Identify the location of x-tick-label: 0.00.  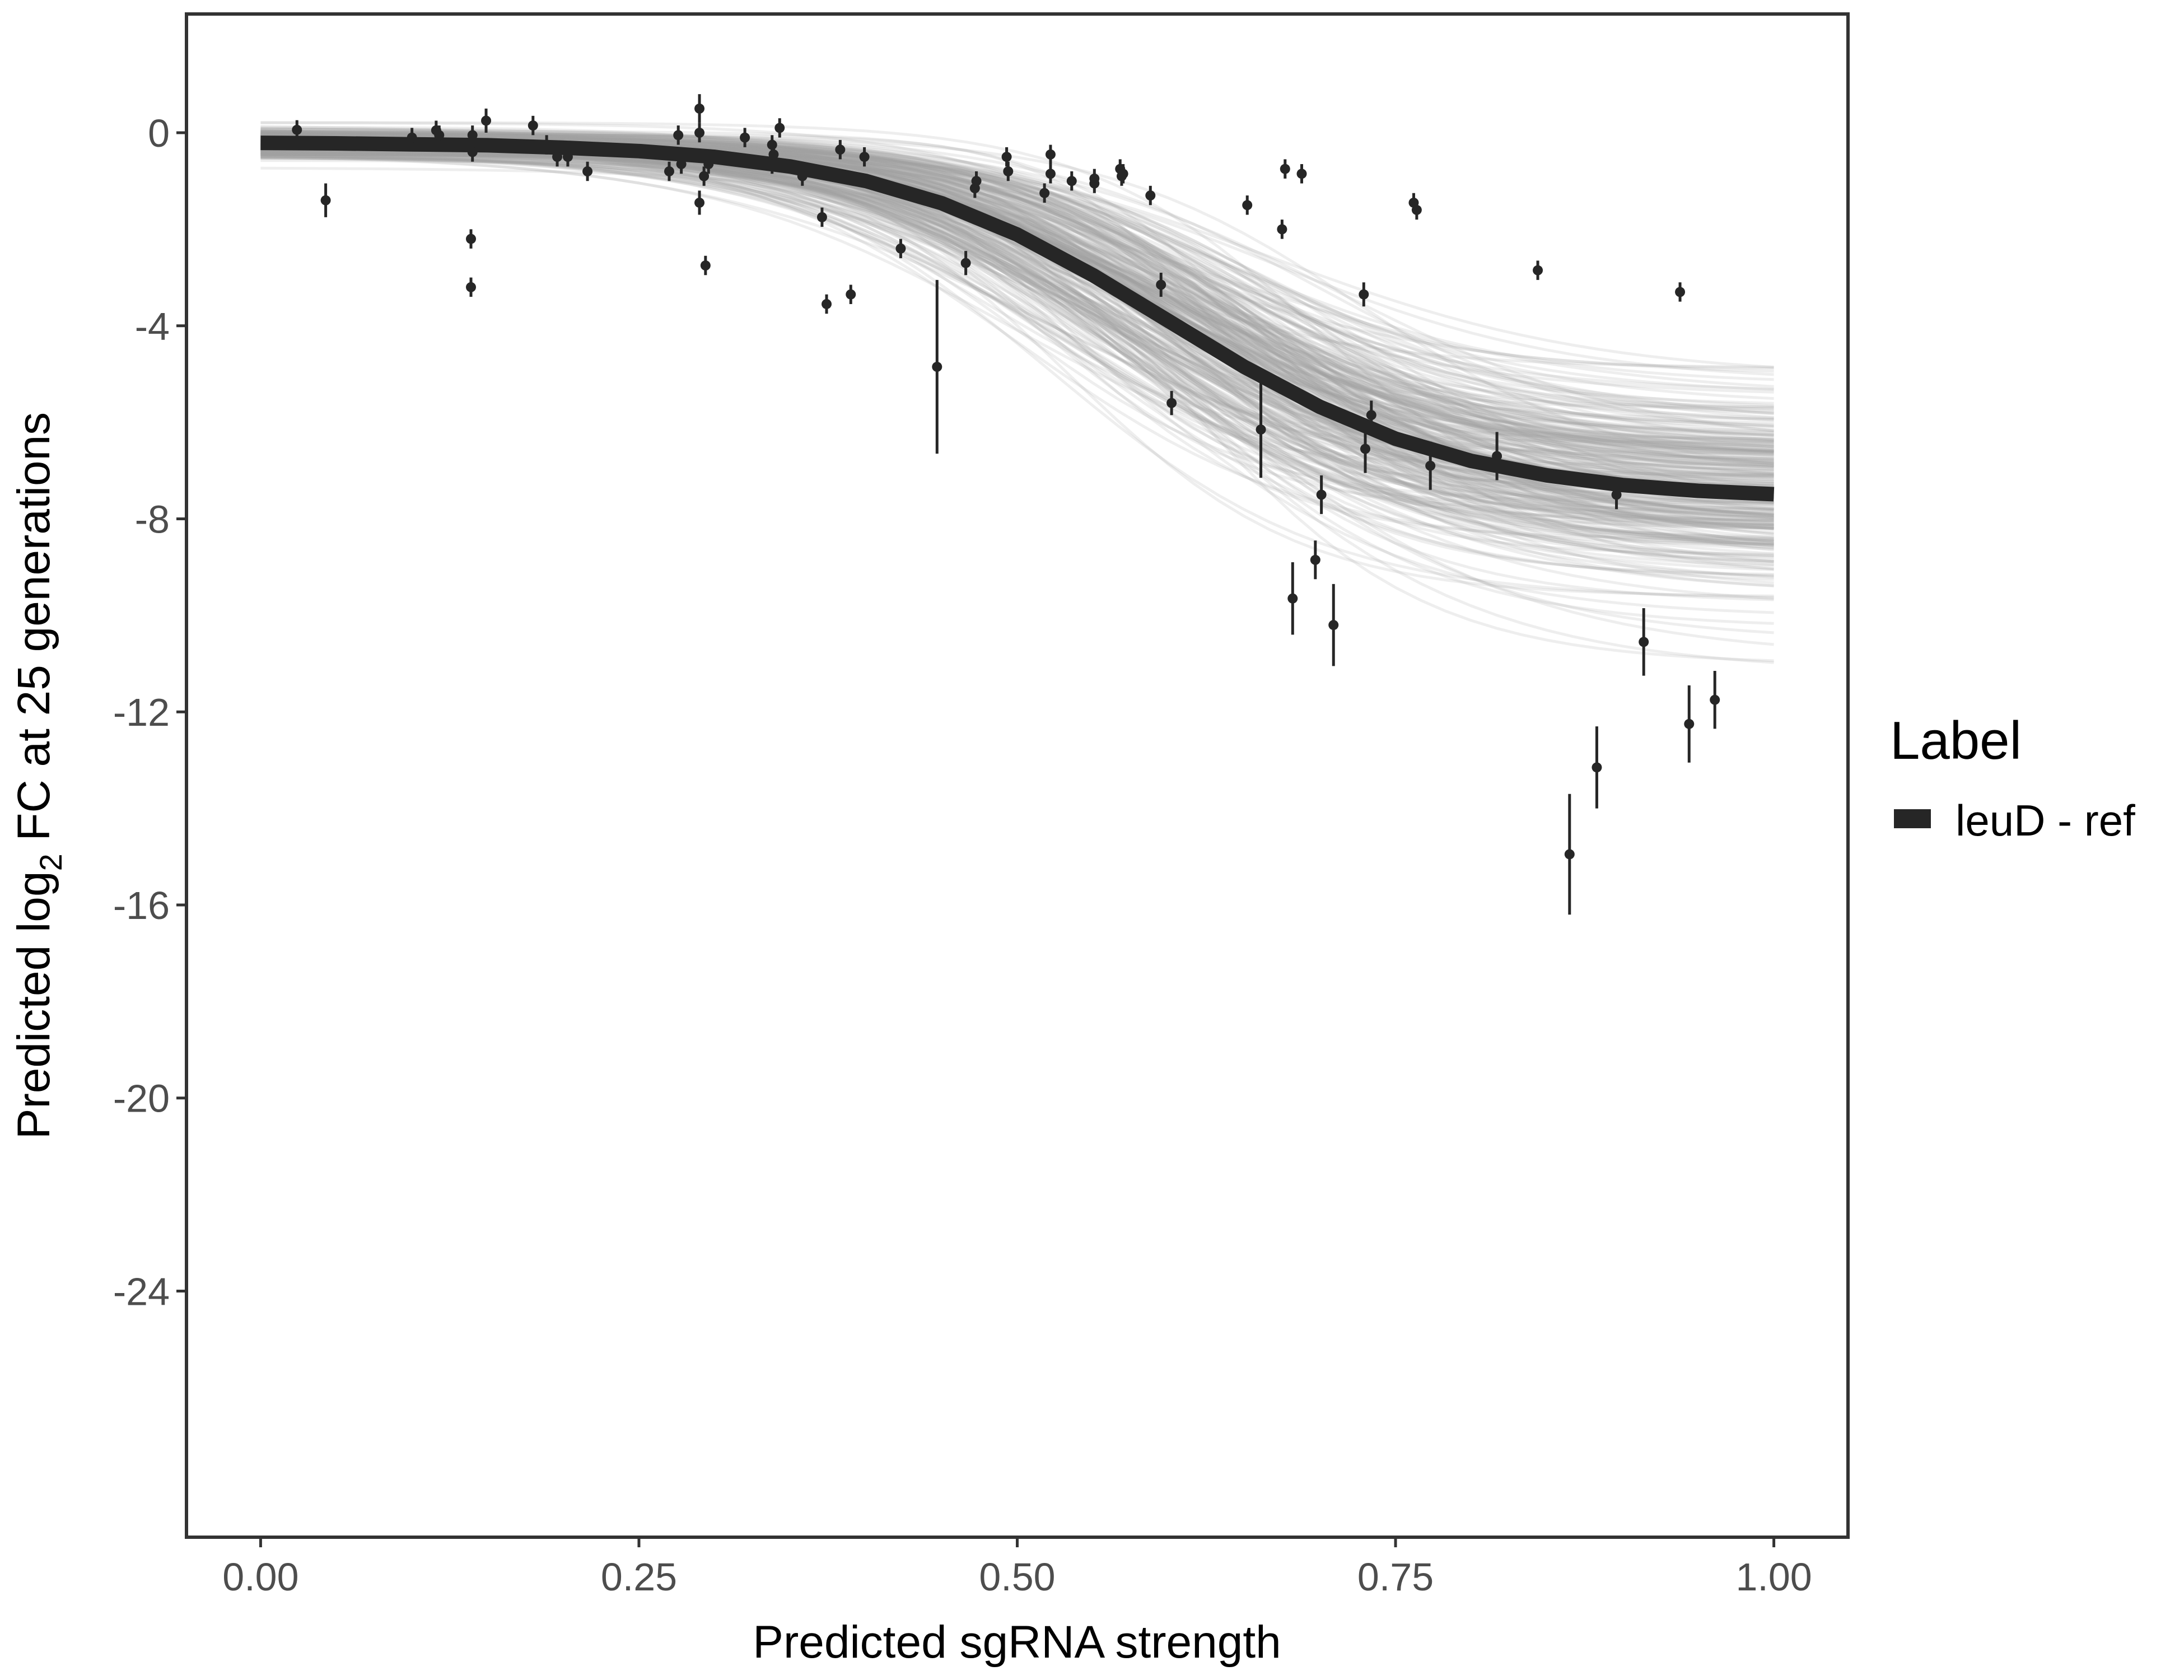
(260, 1577).